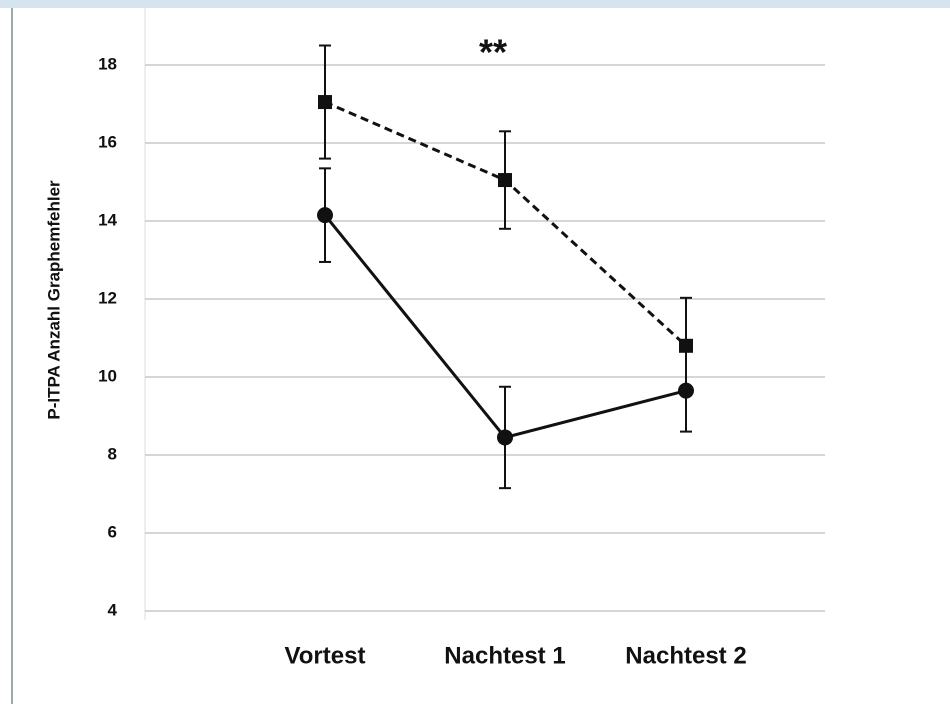  What do you see at coordinates (53, 300) in the screenshot?
I see `y-axis-label: P-ITPA Anzahl Graphemfehler` at bounding box center [53, 300].